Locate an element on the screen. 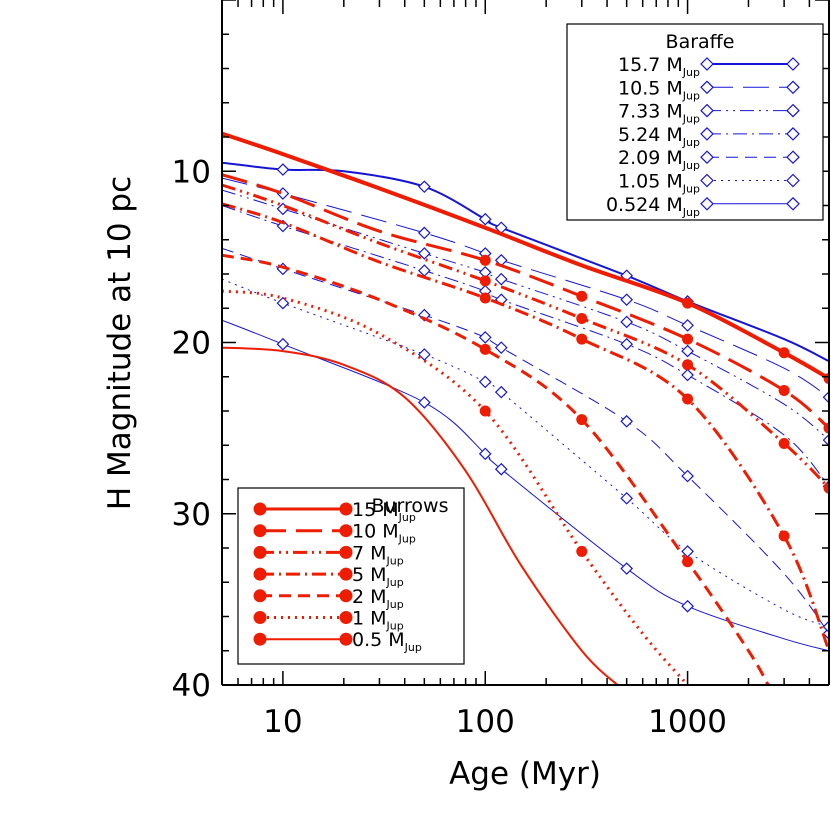 The height and width of the screenshot is (826, 831). legend-entry: 1 MJup is located at coordinates (328, 620).